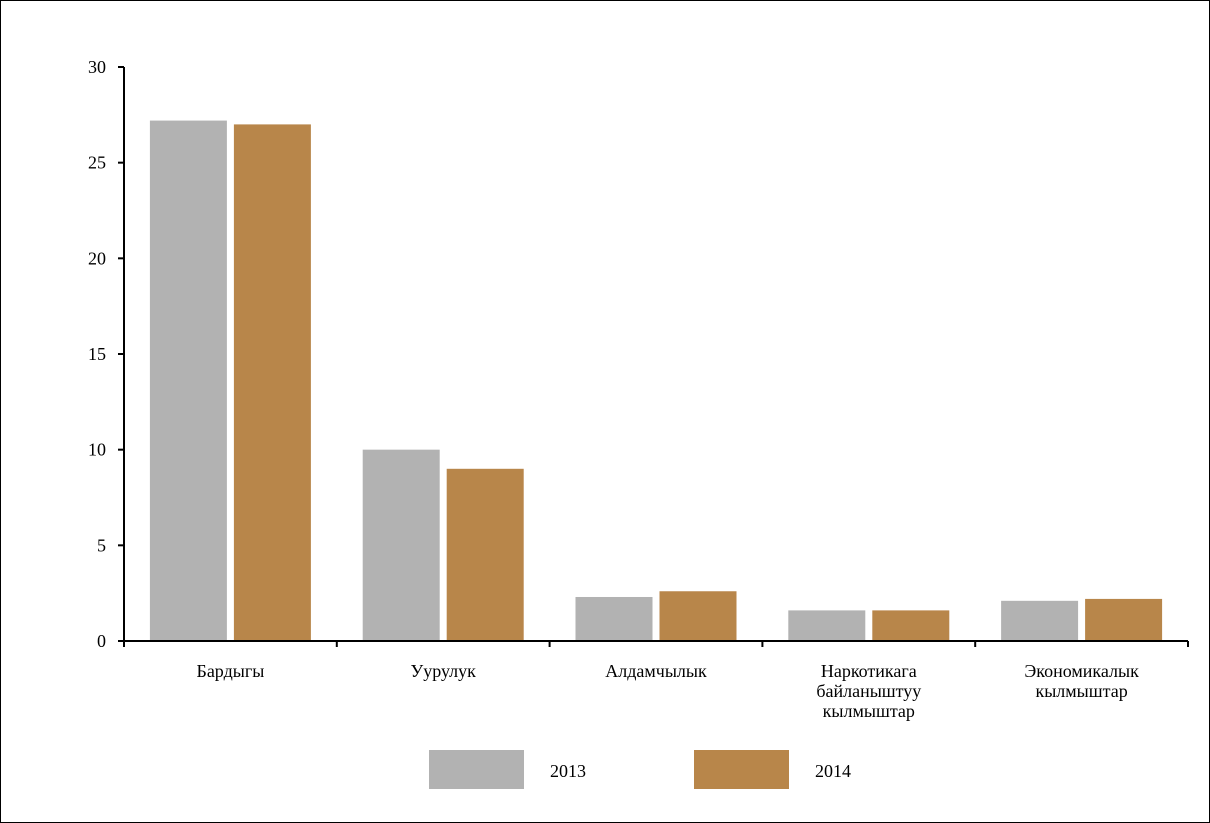 This screenshot has width=1210, height=823. What do you see at coordinates (640, 769) in the screenshot?
I see `legend: 2013 2014` at bounding box center [640, 769].